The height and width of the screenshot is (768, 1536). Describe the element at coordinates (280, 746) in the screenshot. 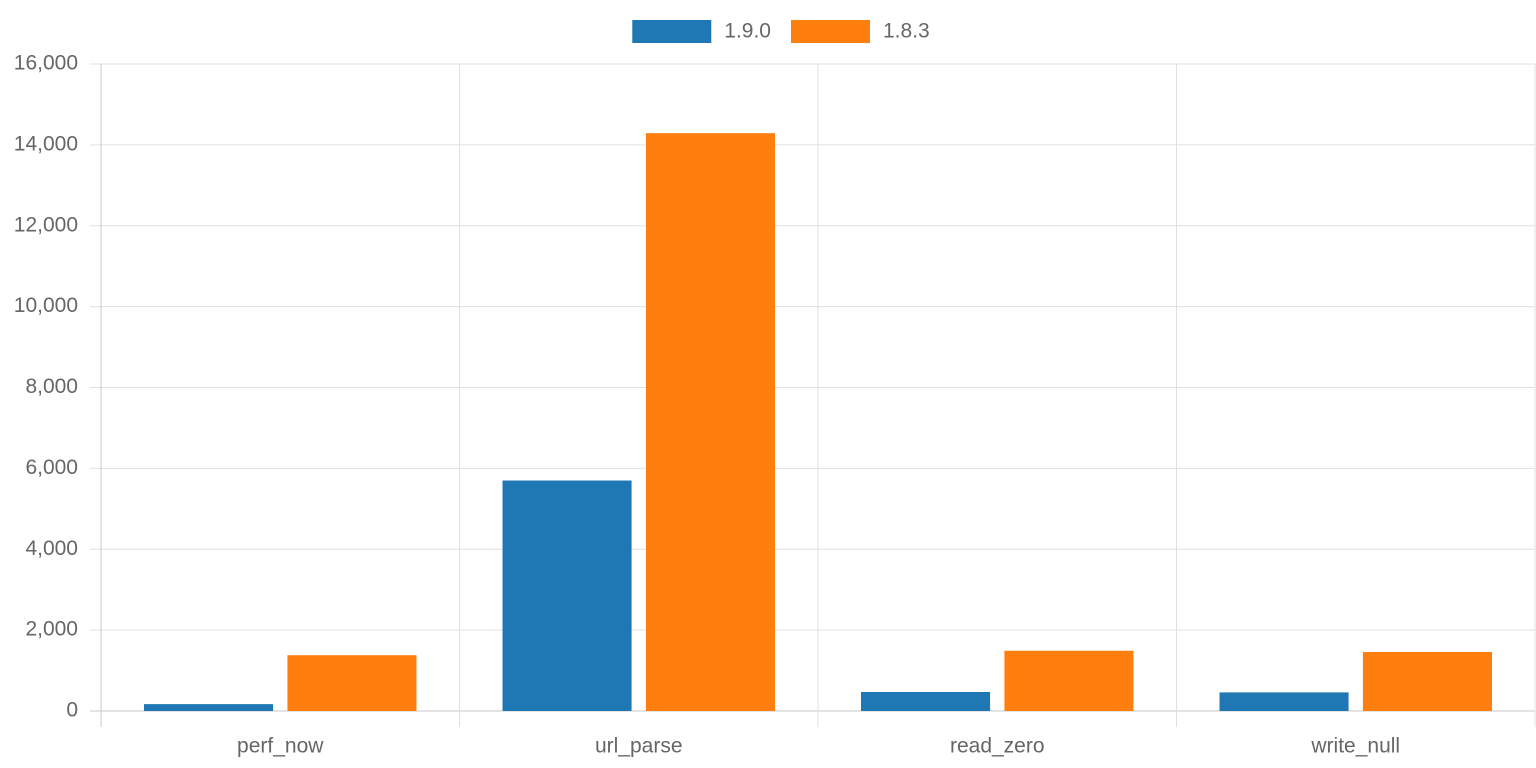

I see `x-tick-label: perf_now` at that location.